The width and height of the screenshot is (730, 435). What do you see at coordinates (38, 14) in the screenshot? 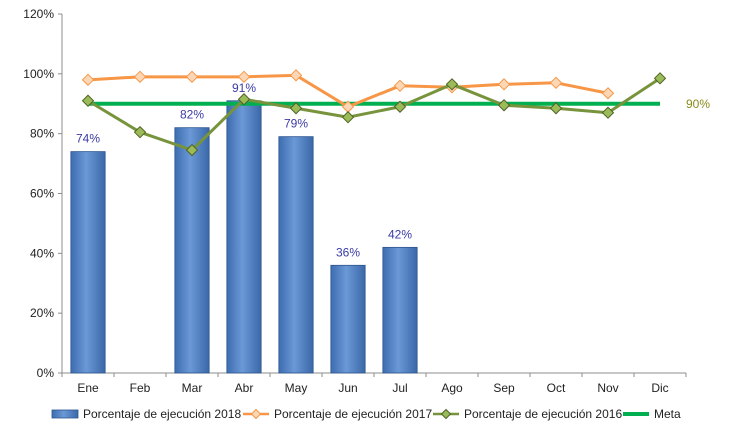
I see `y-tick-label: 120%` at bounding box center [38, 14].